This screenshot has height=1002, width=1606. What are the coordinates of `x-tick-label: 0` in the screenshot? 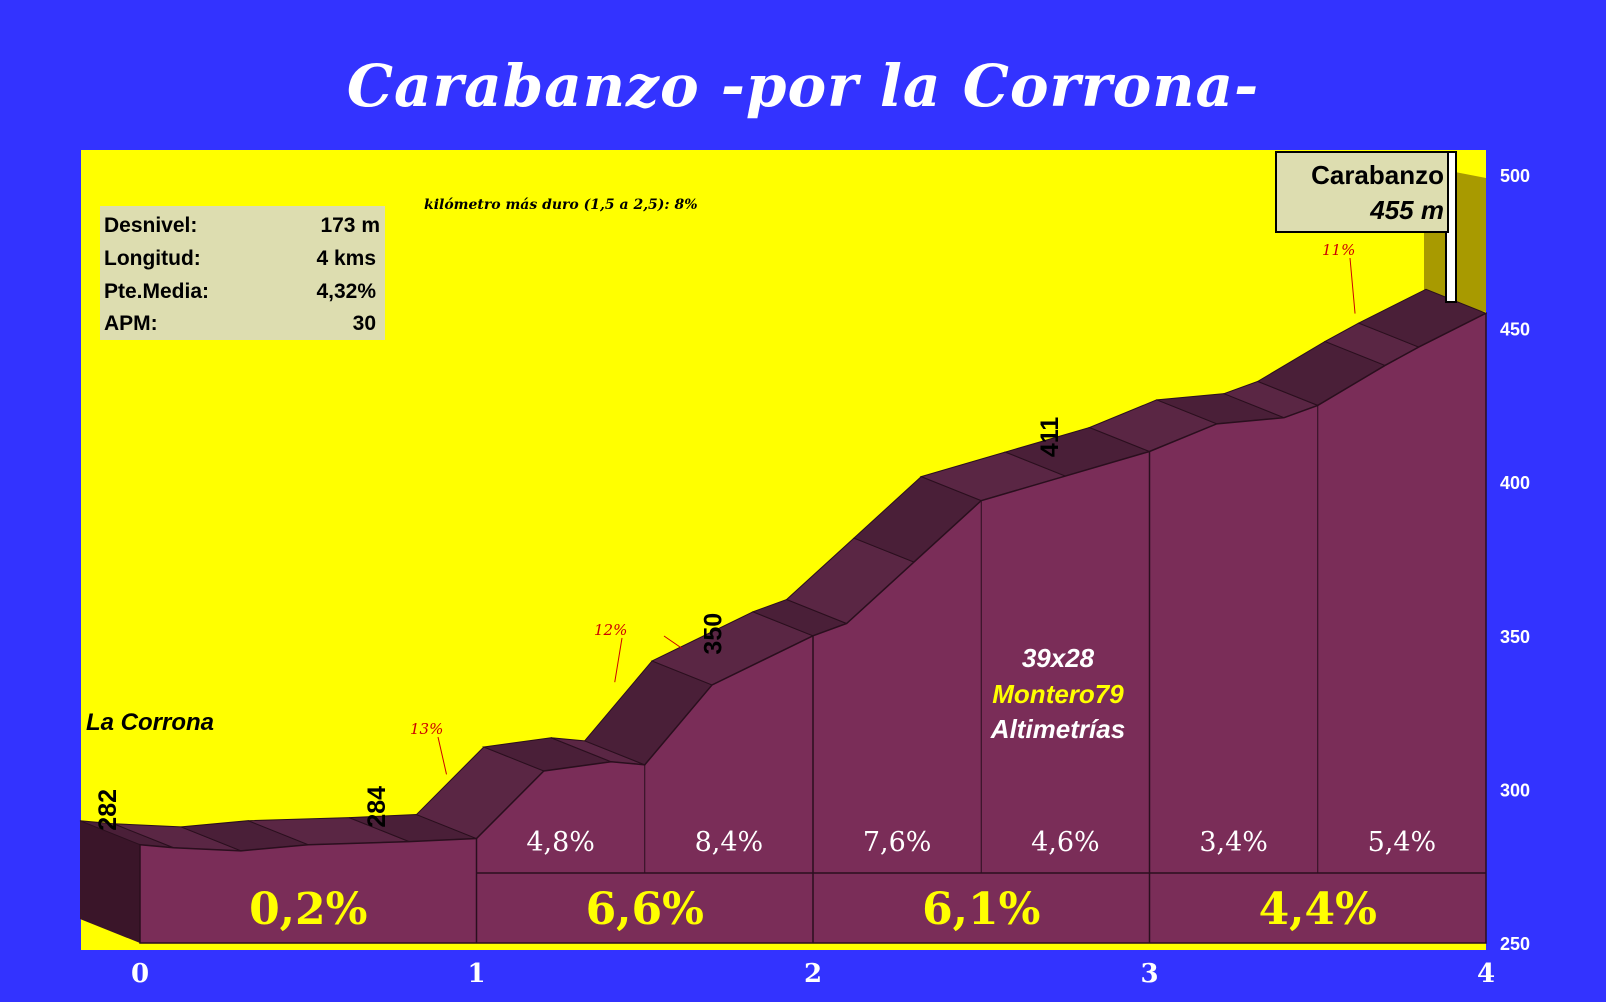 It's located at (140, 974).